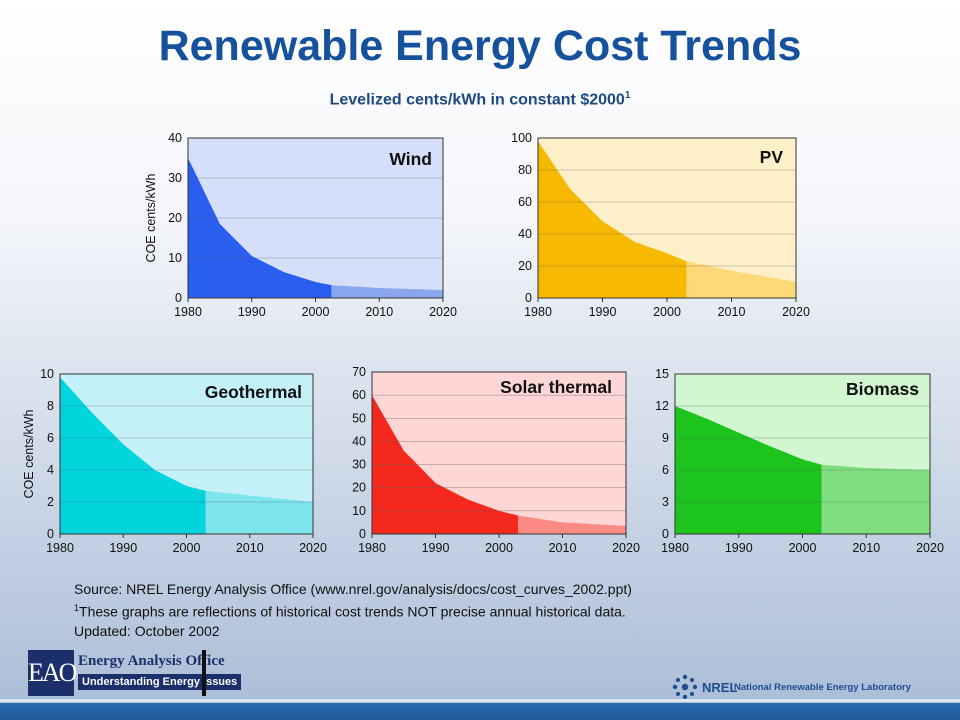  What do you see at coordinates (204, 673) in the screenshot?
I see `eao-divider` at bounding box center [204, 673].